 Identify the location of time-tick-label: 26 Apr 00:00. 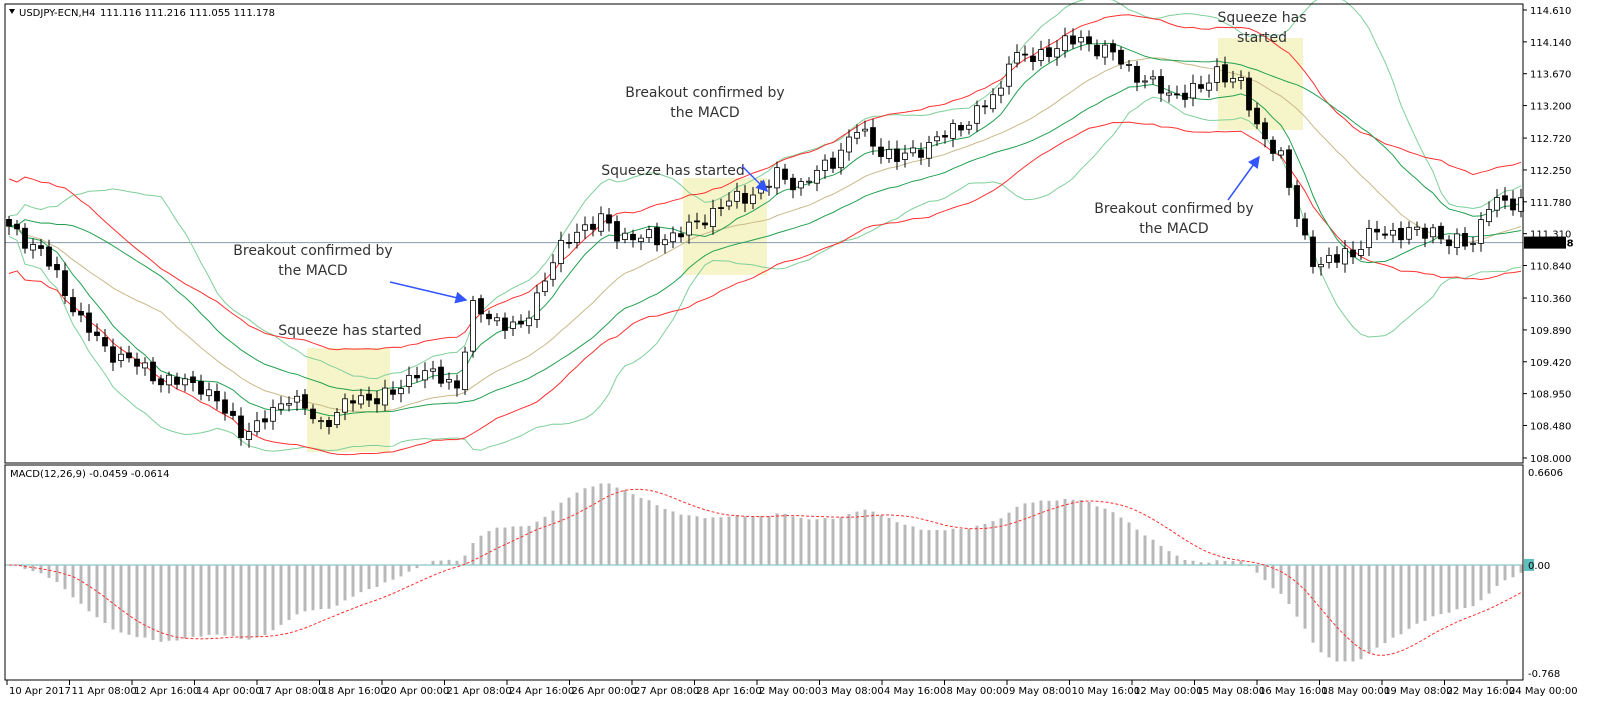
(604, 691).